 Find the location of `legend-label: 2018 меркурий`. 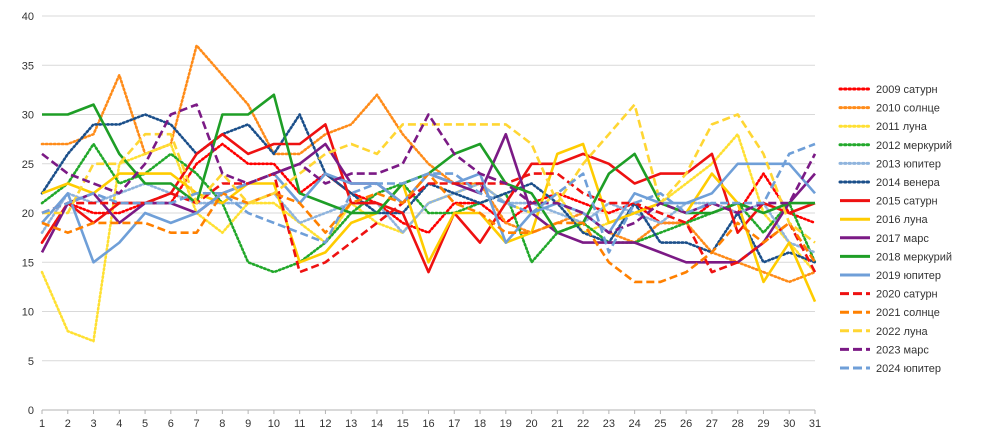

legend-label: 2018 меркурий is located at coordinates (914, 257).